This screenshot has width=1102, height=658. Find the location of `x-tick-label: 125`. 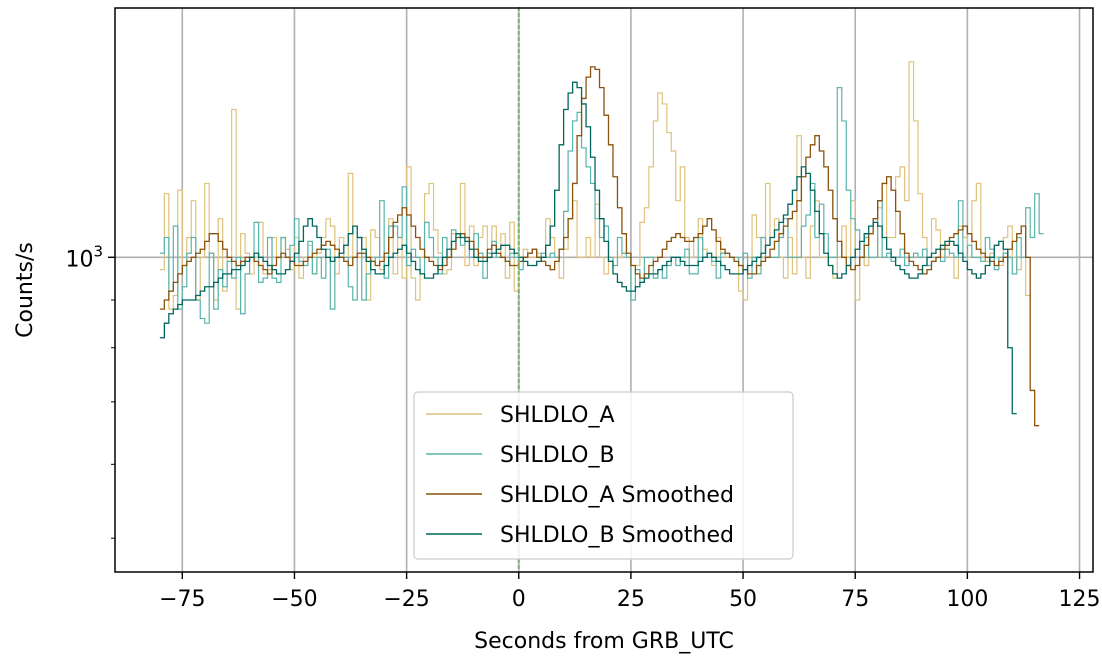

x-tick-label: 125 is located at coordinates (1080, 599).